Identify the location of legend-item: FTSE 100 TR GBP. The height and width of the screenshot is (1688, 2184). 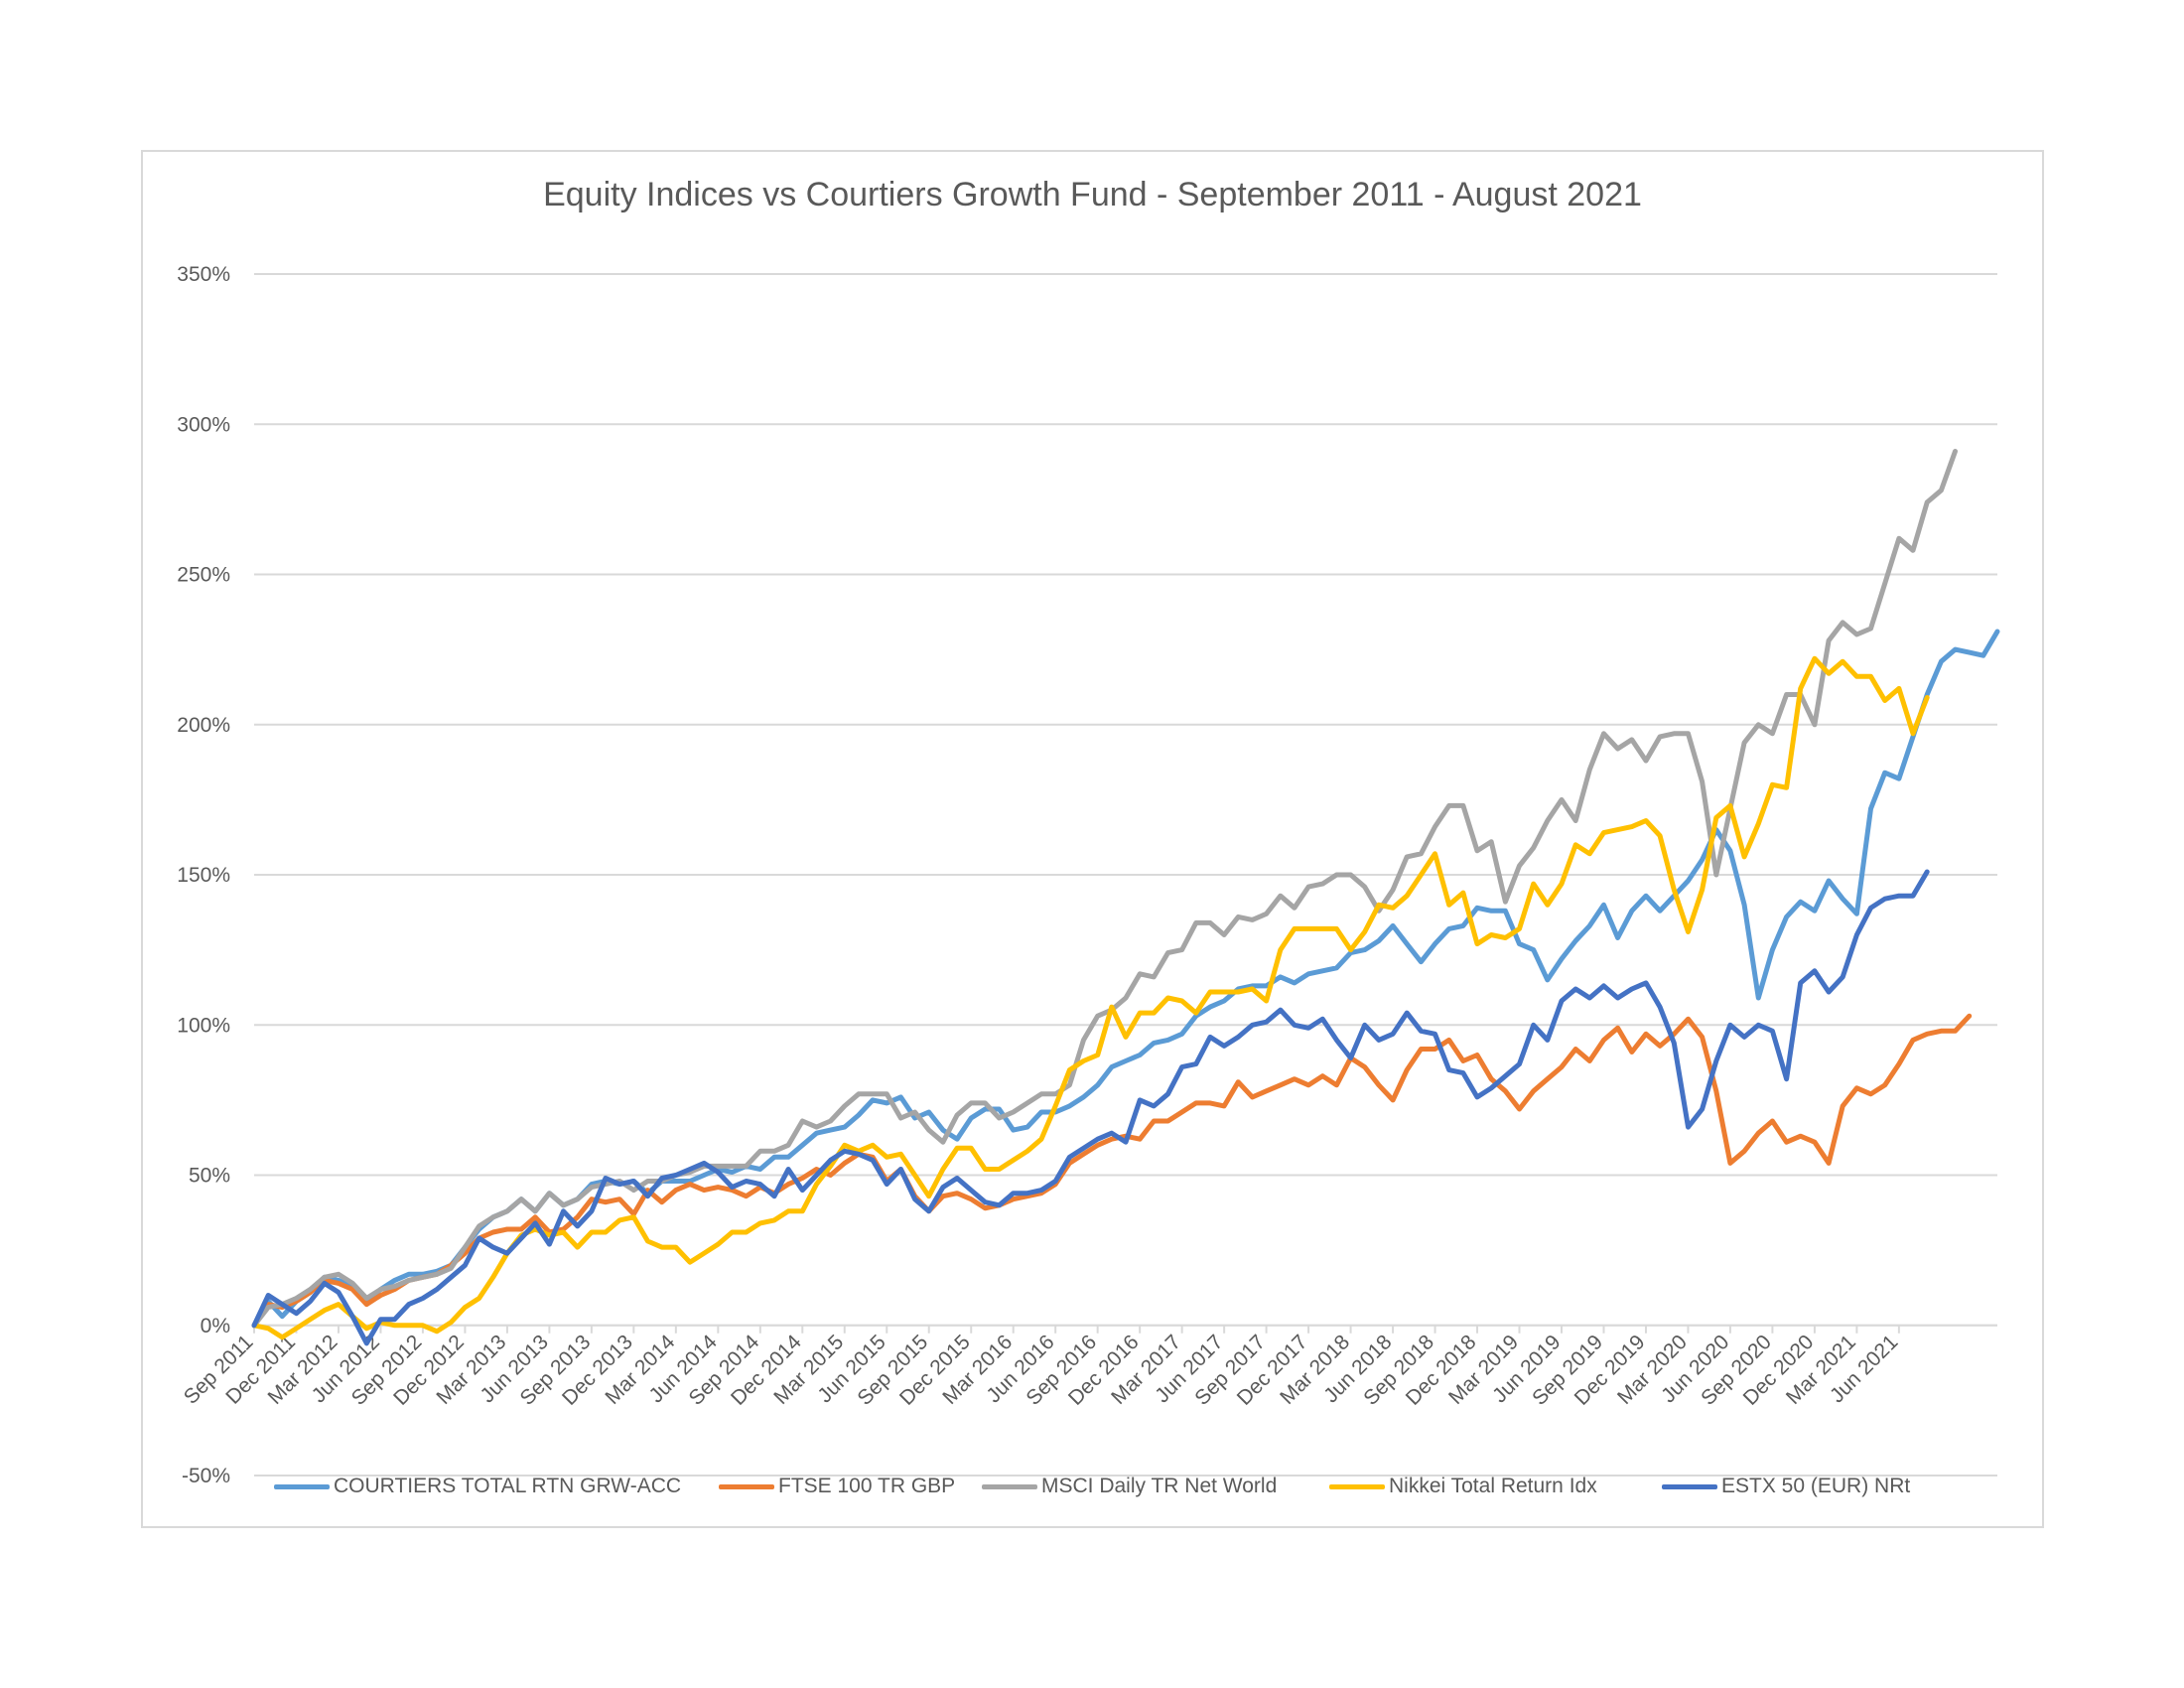
(837, 1486).